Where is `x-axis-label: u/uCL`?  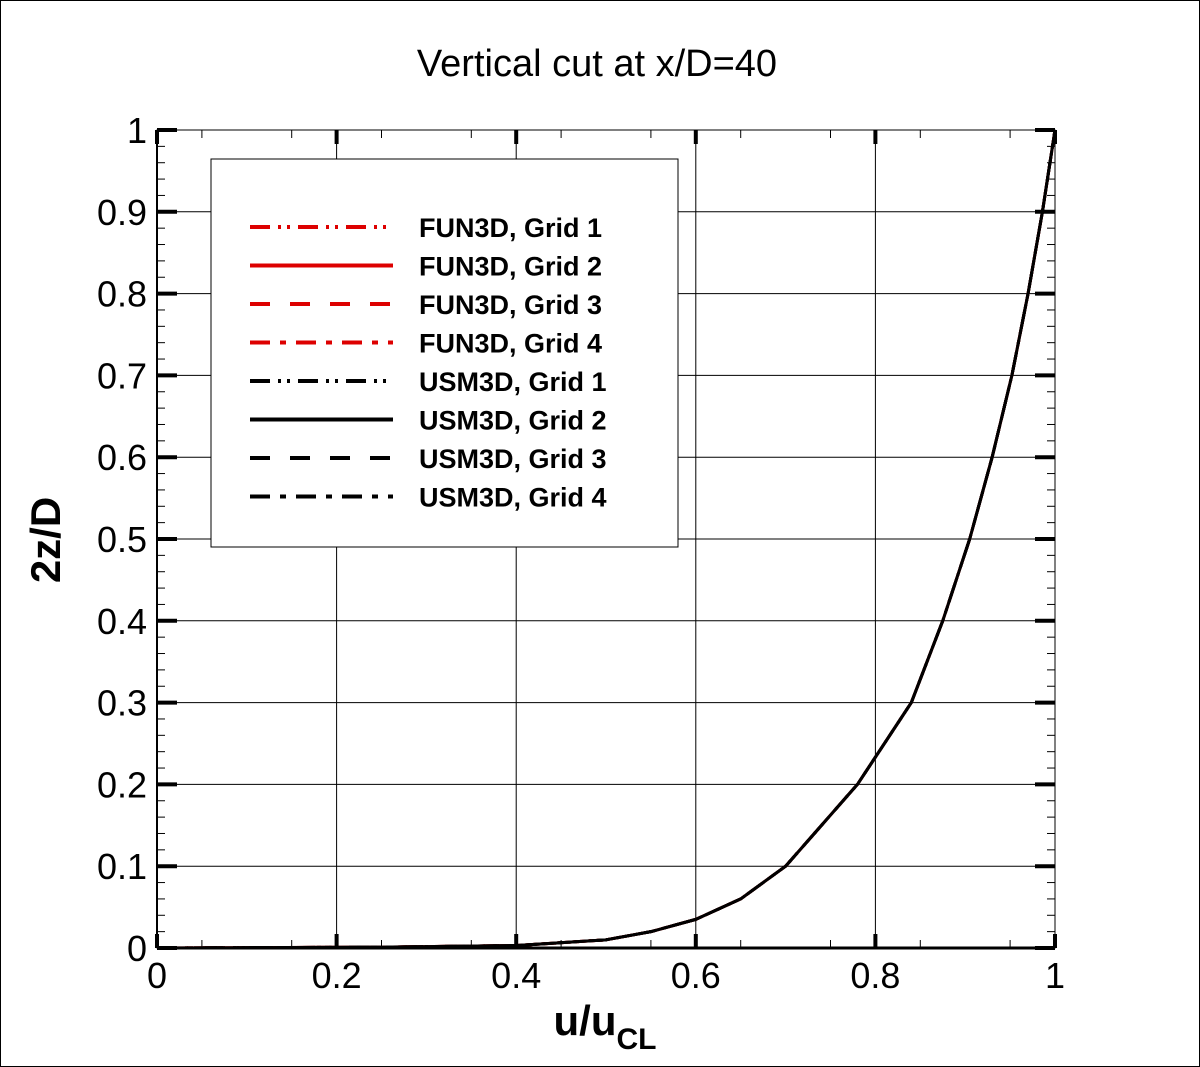 x-axis-label: u/uCL is located at coordinates (605, 1026).